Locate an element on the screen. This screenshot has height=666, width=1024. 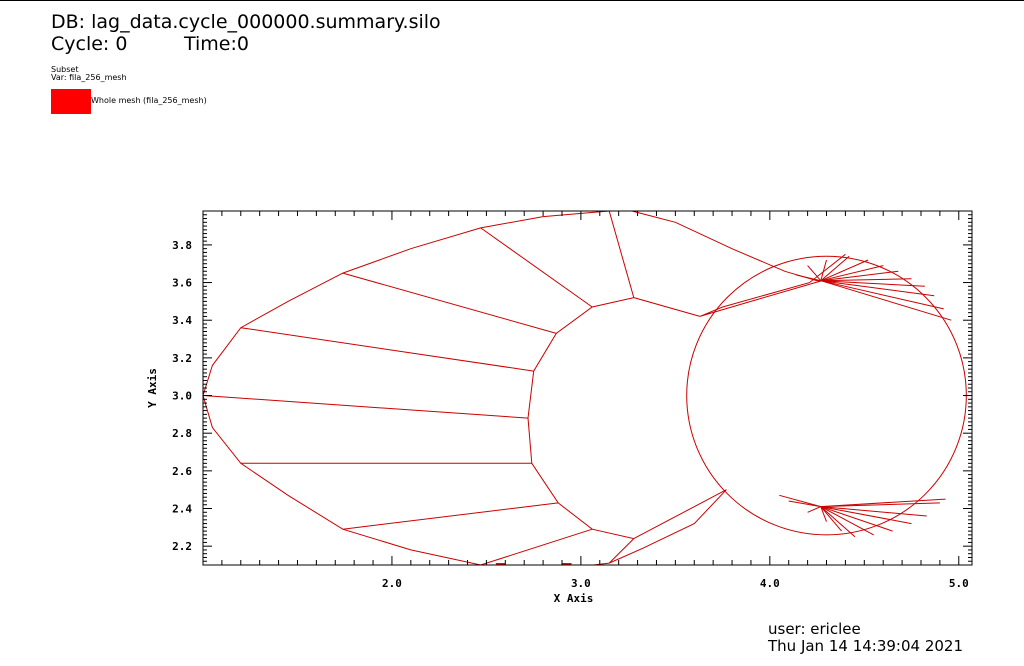
timestamp: Thu Jan 14 14:39:04 2021 is located at coordinates (865, 646).